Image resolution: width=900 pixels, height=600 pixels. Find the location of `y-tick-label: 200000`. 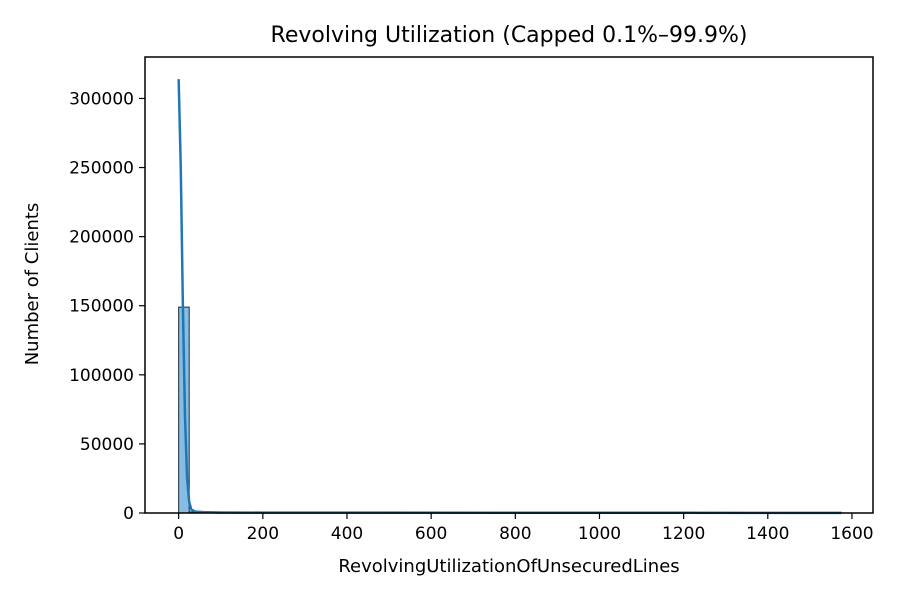

y-tick-label: 200000 is located at coordinates (101, 238).